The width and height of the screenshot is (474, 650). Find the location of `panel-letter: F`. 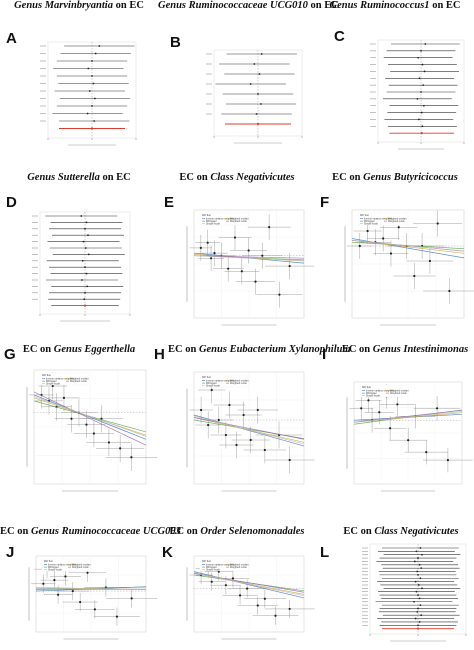

panel-letter: F is located at coordinates (325, 202).